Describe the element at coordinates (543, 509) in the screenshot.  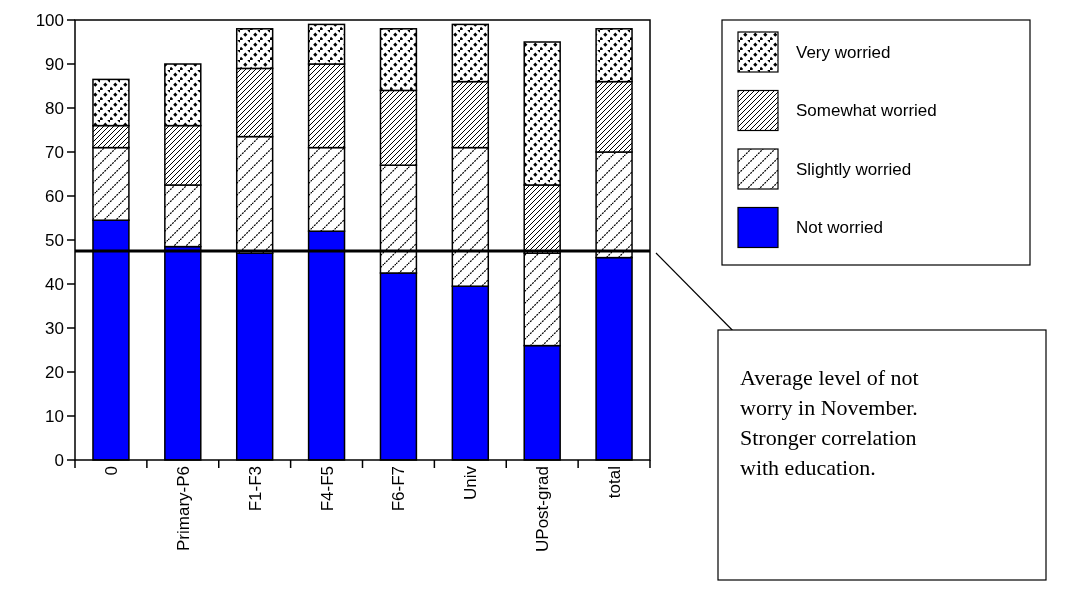
I see `x-tick-label: UPost-grad` at that location.